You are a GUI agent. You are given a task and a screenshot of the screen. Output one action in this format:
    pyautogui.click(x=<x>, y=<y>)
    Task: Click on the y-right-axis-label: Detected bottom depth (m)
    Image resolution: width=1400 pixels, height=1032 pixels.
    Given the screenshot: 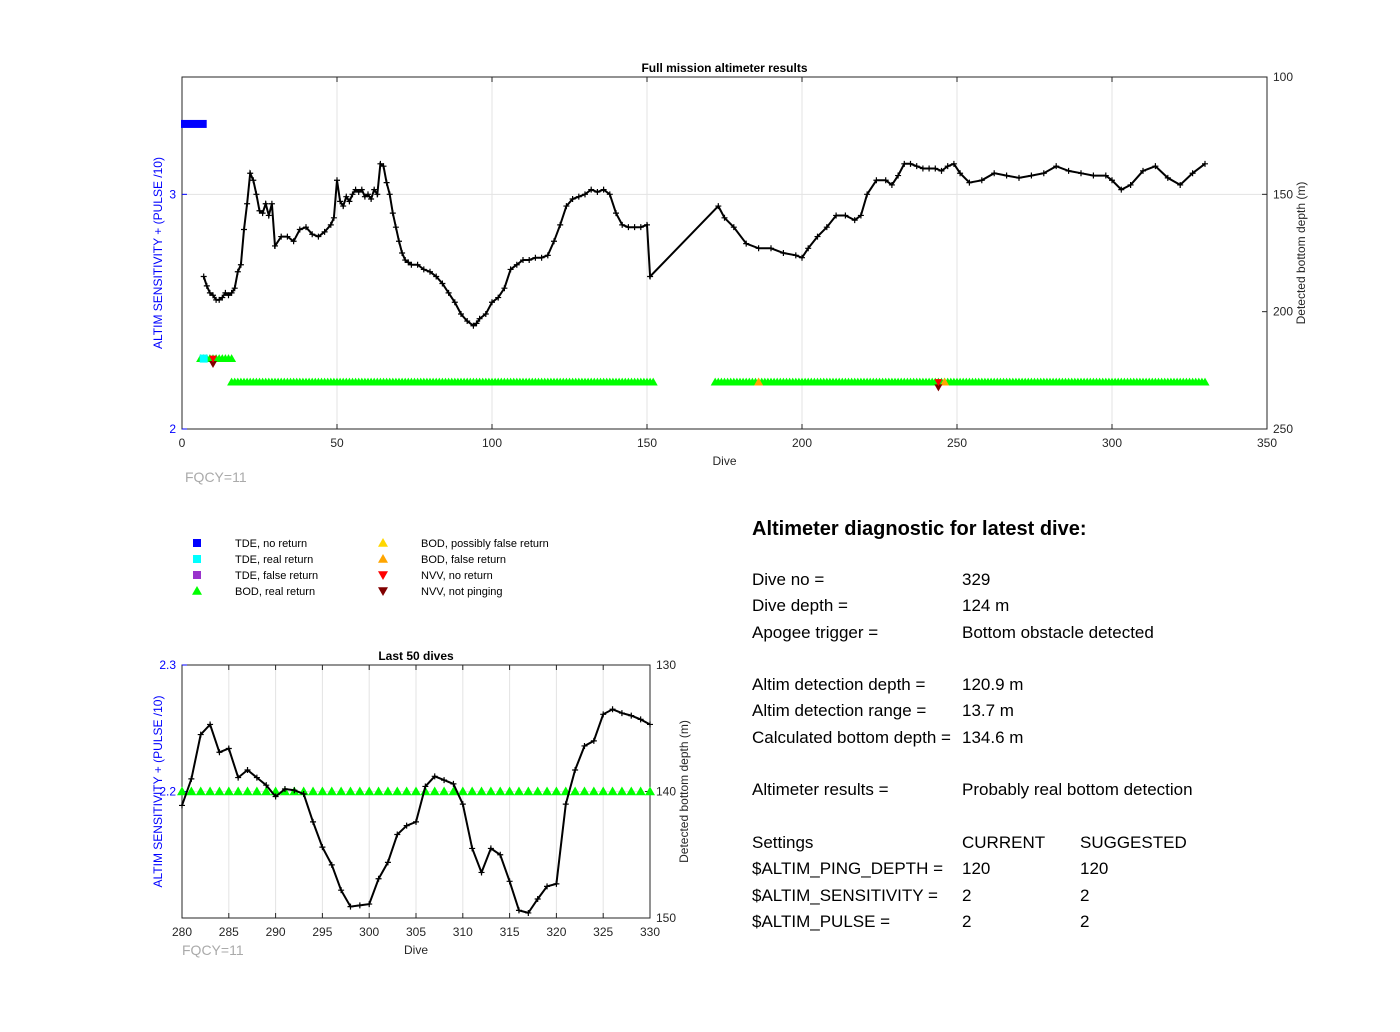 What is the action you would take?
    pyautogui.click(x=1301, y=253)
    